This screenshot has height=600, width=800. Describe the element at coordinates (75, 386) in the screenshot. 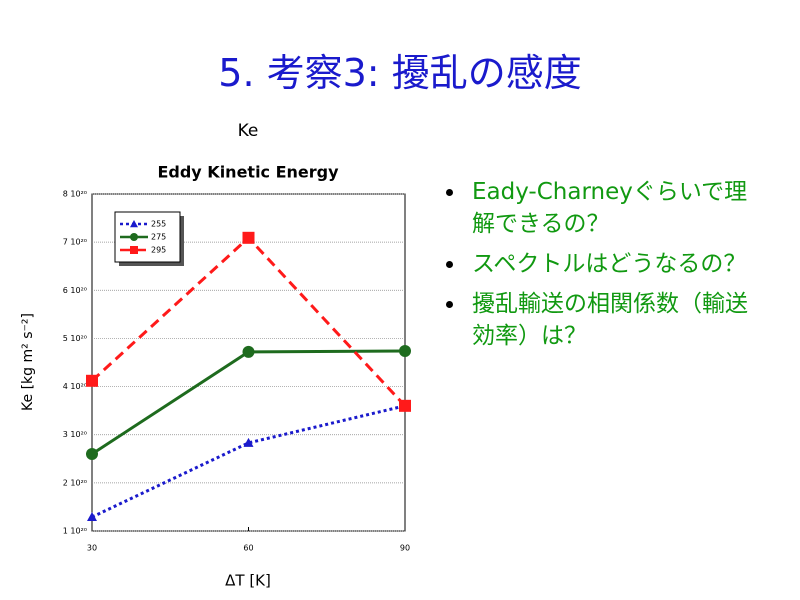

I see `y-tick-label: 4 10²⁰` at that location.